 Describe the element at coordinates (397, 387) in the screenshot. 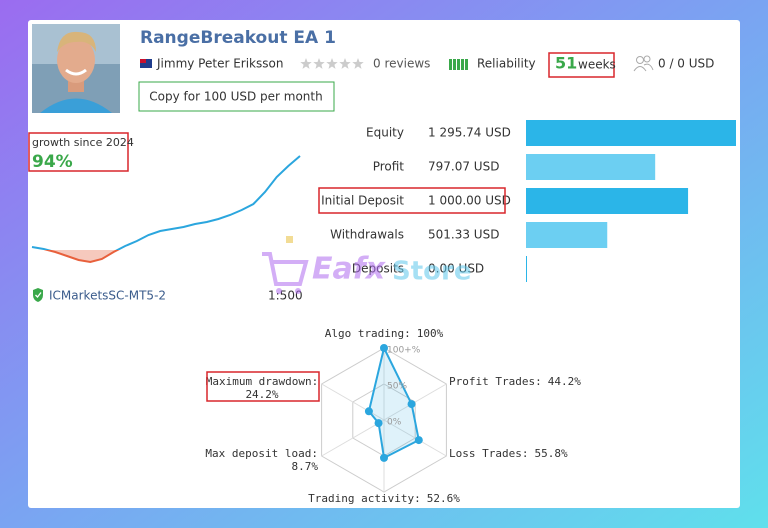

I see `radar-tick-label: 50%` at that location.